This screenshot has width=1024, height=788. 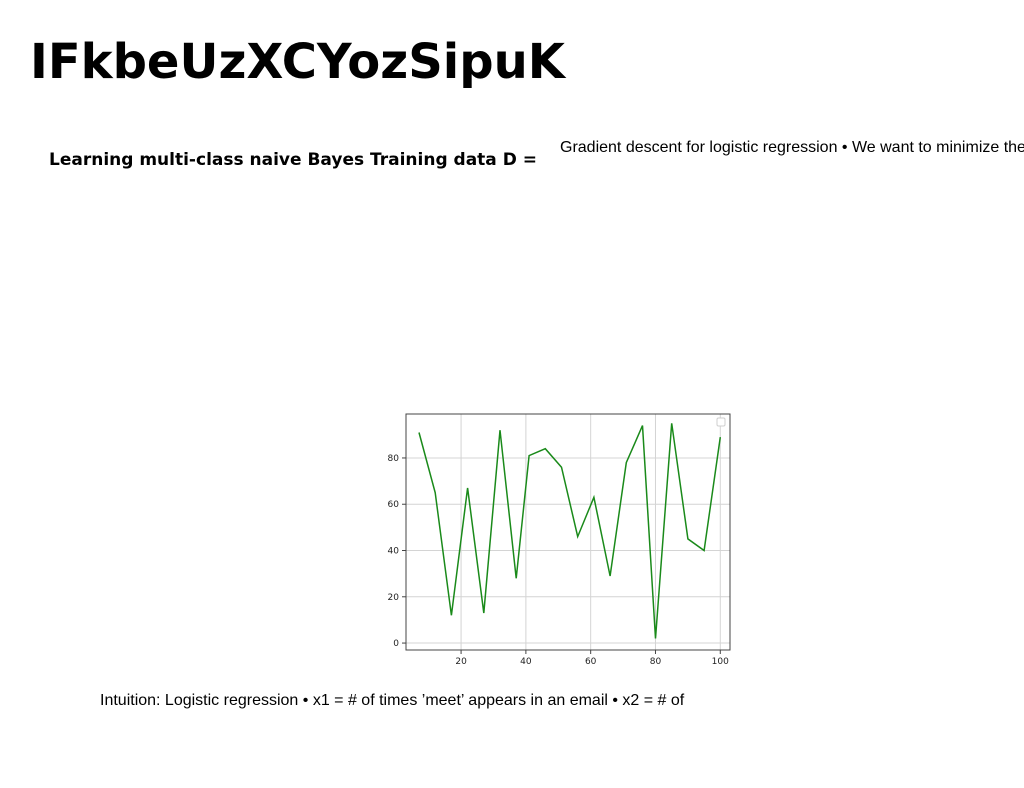 I want to click on x-tick-label: 80, so click(x=656, y=662).